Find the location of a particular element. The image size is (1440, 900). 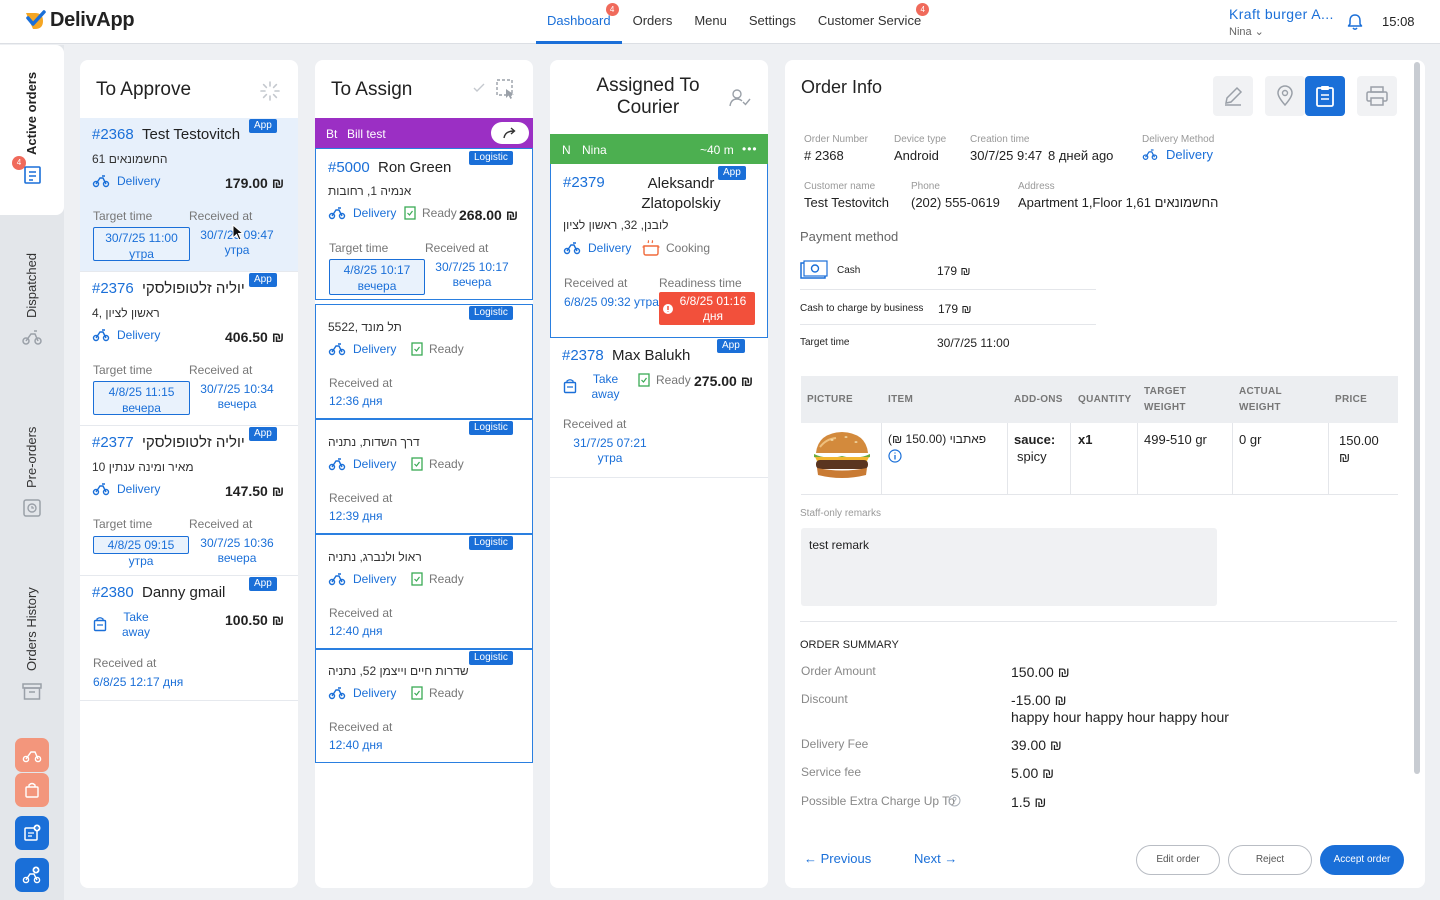

order-price: 275.00 ₪ is located at coordinates (724, 381).